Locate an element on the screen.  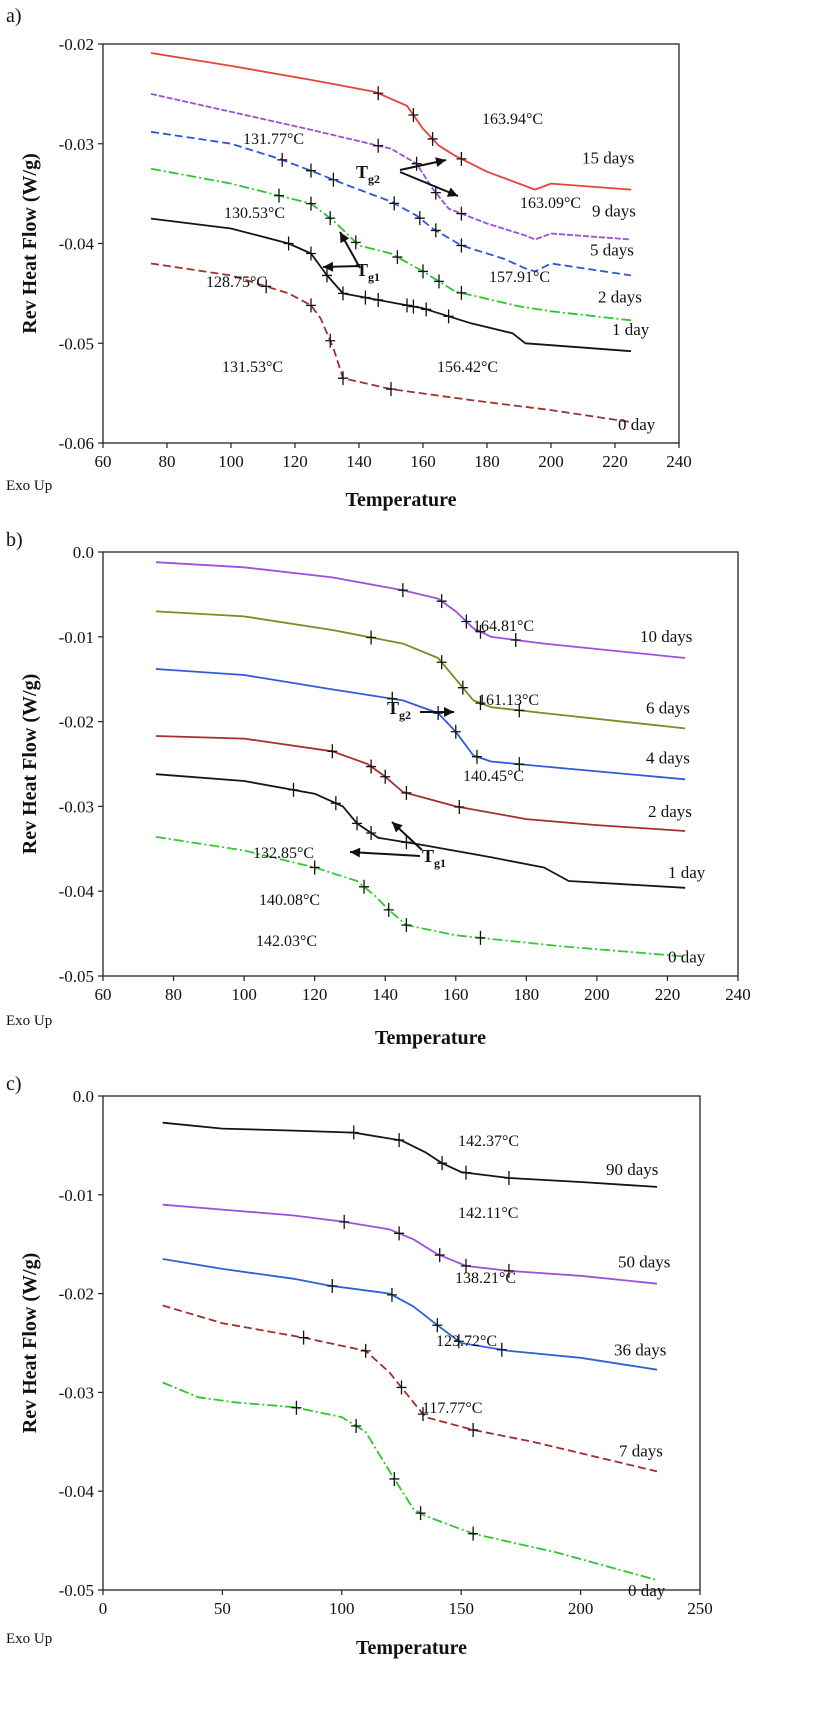
series-line-9-days is located at coordinates (391, 167).